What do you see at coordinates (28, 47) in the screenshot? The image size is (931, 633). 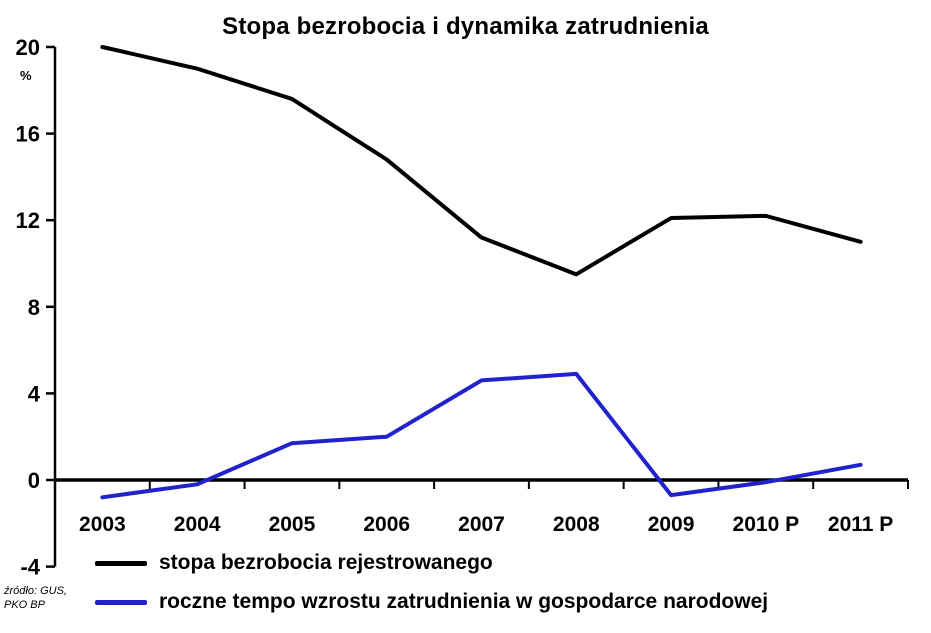 I see `y-tick-label: 20` at bounding box center [28, 47].